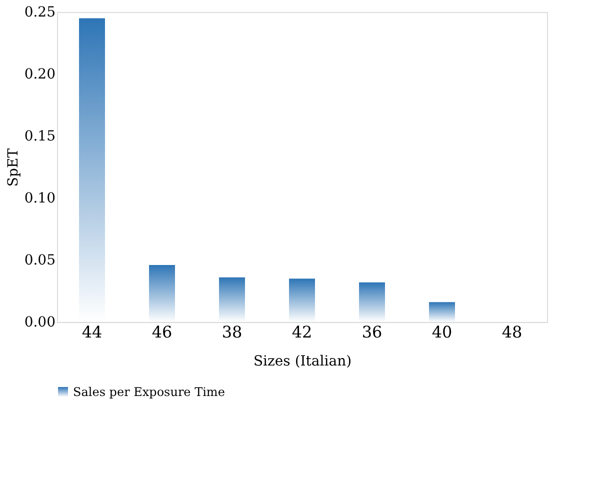 The height and width of the screenshot is (500, 604). I want to click on x-tick-label: 44, so click(92, 332).